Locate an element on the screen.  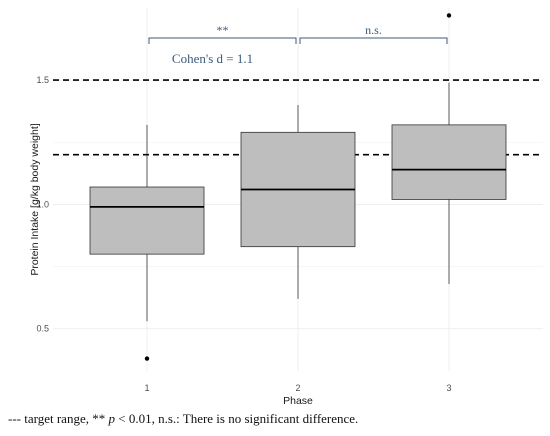
caption-text-1: target range, ** is located at coordinates (65, 418).